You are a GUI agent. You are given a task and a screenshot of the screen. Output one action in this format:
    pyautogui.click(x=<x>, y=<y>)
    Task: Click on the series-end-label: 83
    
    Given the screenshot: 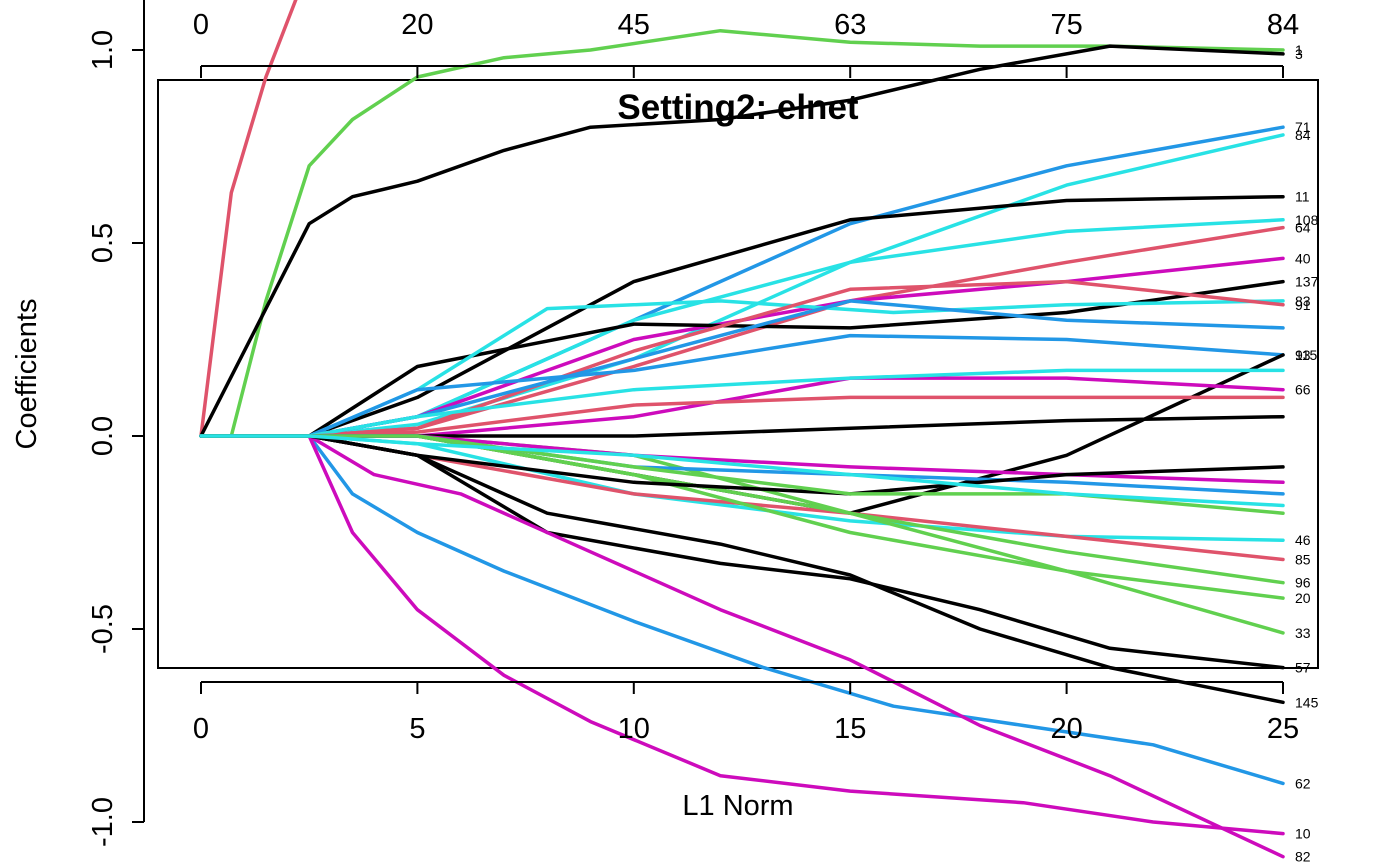 What is the action you would take?
    pyautogui.click(x=1303, y=301)
    